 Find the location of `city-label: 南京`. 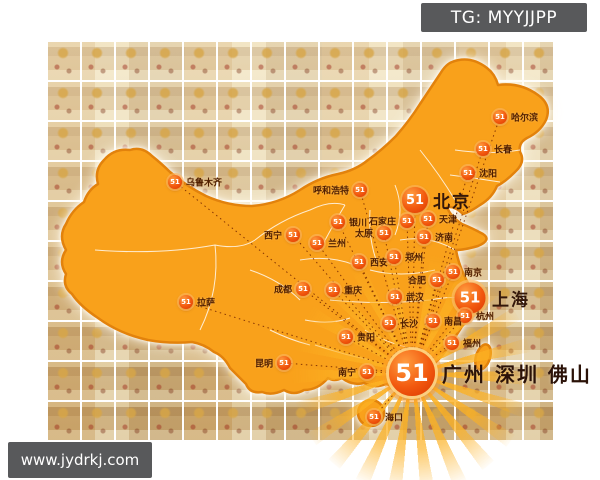

city-label: 南京 is located at coordinates (473, 273).